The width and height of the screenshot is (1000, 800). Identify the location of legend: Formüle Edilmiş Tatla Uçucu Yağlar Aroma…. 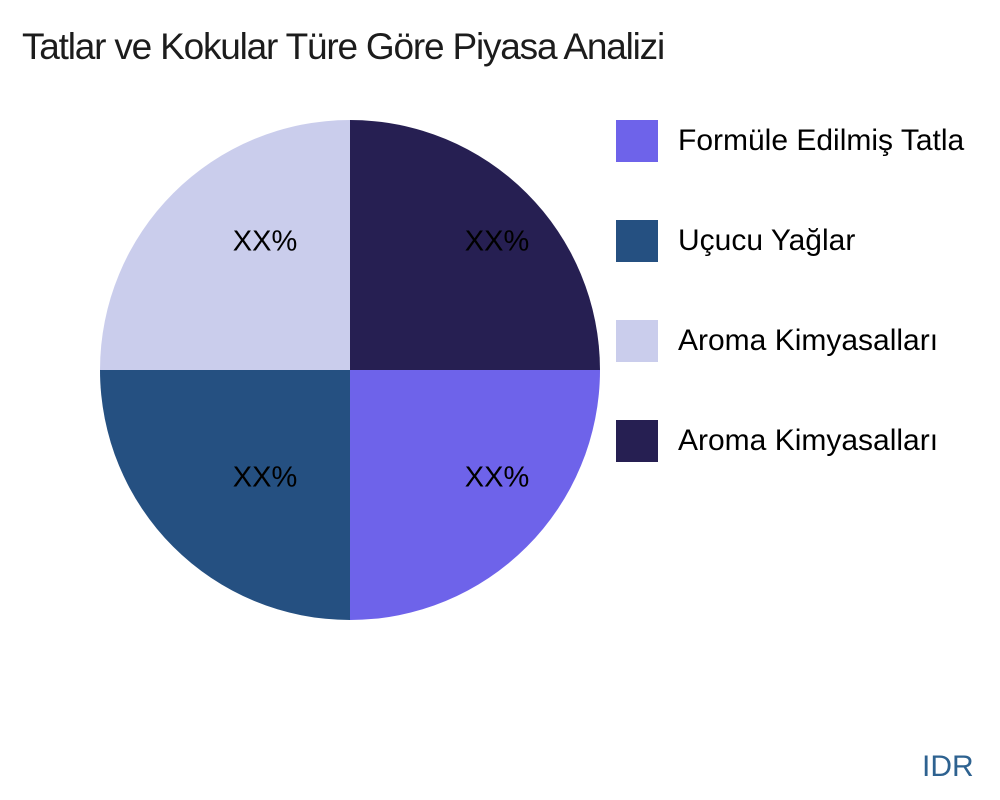
(790, 291).